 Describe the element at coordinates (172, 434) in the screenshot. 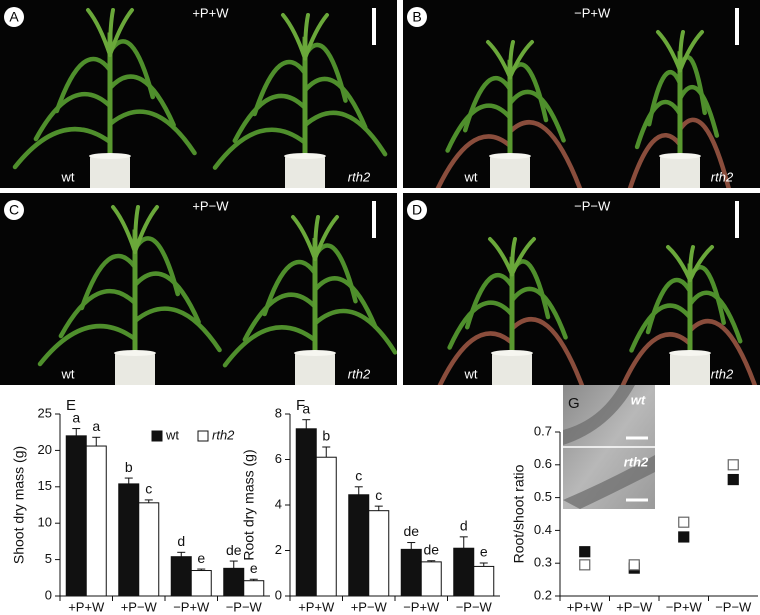

I see `legend-label: wt` at that location.